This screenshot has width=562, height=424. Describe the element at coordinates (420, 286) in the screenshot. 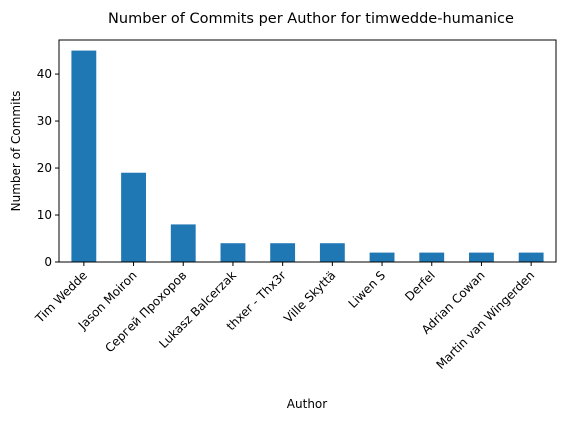

I see `x-tick-label: Derfel` at that location.